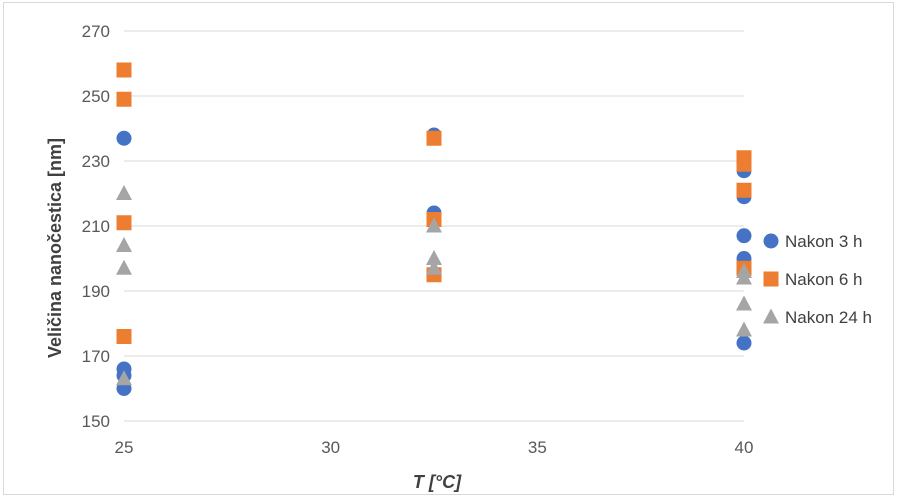 The height and width of the screenshot is (501, 898). I want to click on legend-entry: Nakon 24 h, so click(817, 317).